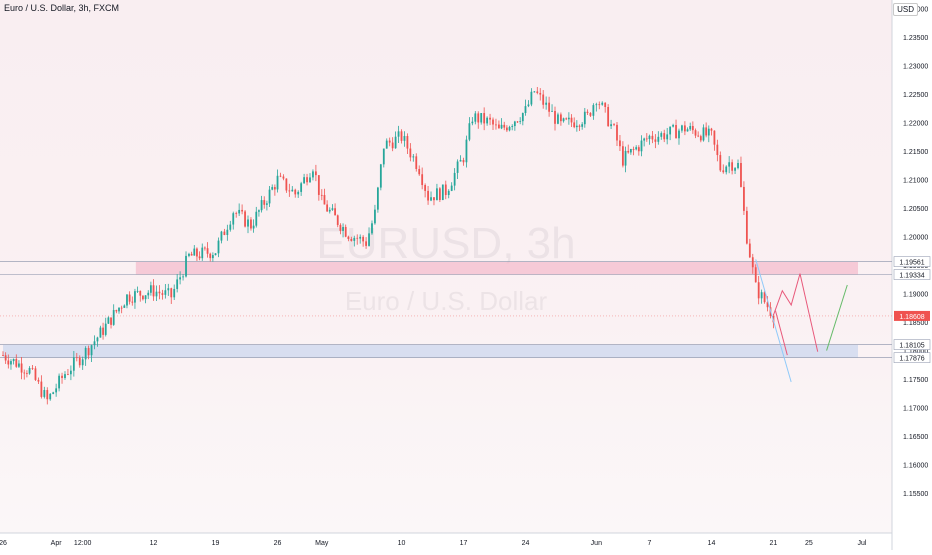  What do you see at coordinates (915, 323) in the screenshot?
I see `y-tick-label: 1.18500` at bounding box center [915, 323].